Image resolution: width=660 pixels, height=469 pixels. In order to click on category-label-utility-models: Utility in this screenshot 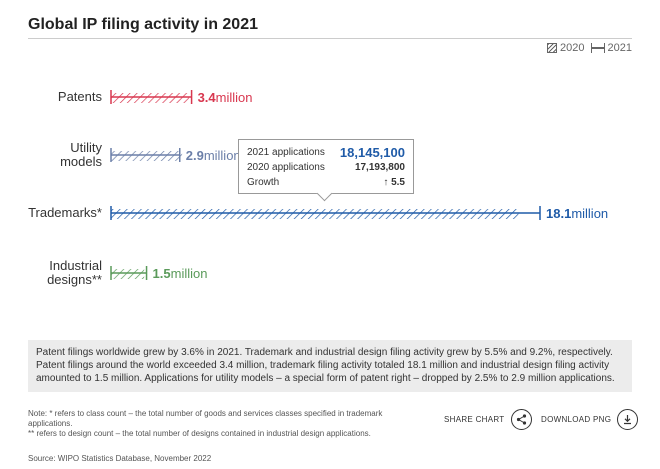, I will do `click(86, 147)`.